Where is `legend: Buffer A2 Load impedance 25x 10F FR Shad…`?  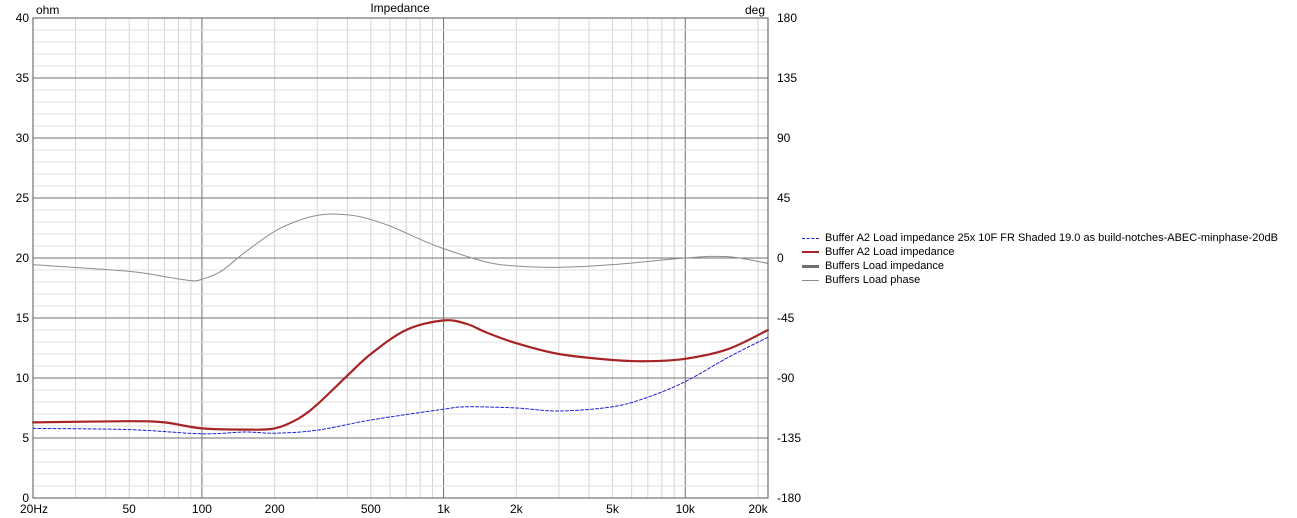 legend: Buffer A2 Load impedance 25x 10F FR Shad… is located at coordinates (1040, 259).